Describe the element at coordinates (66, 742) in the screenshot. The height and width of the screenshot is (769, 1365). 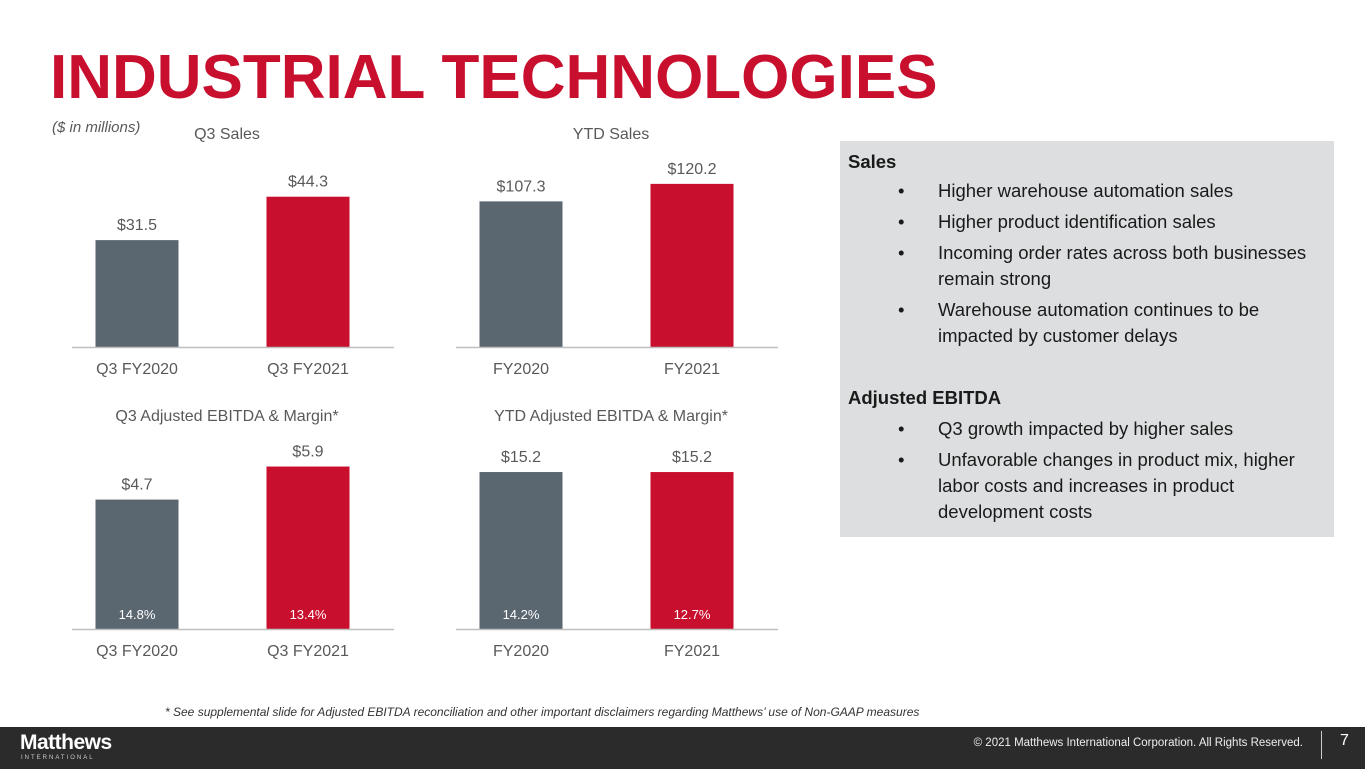
I see `company-logo: Matthews` at that location.